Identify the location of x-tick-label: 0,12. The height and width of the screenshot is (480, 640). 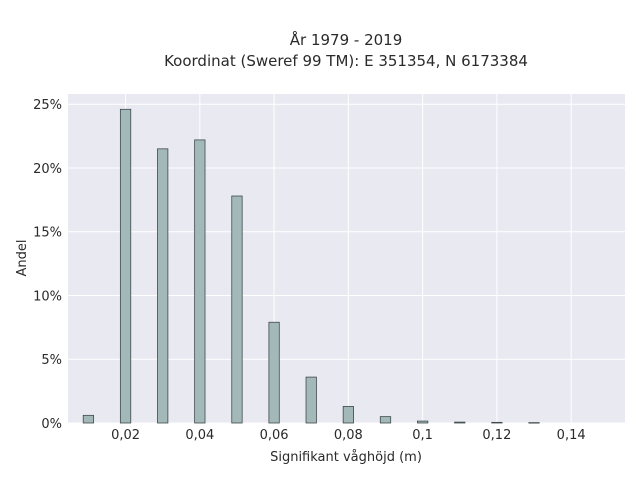
(496, 435).